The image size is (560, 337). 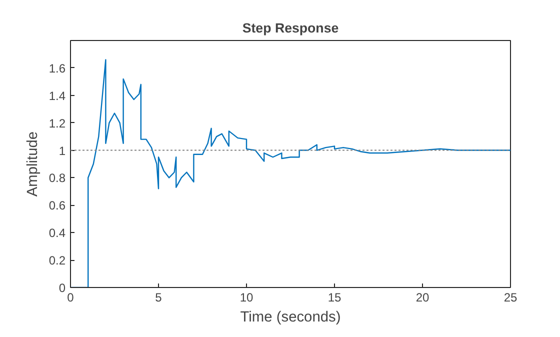 What do you see at coordinates (57, 178) in the screenshot?
I see `y-tick-label: 0.8` at bounding box center [57, 178].